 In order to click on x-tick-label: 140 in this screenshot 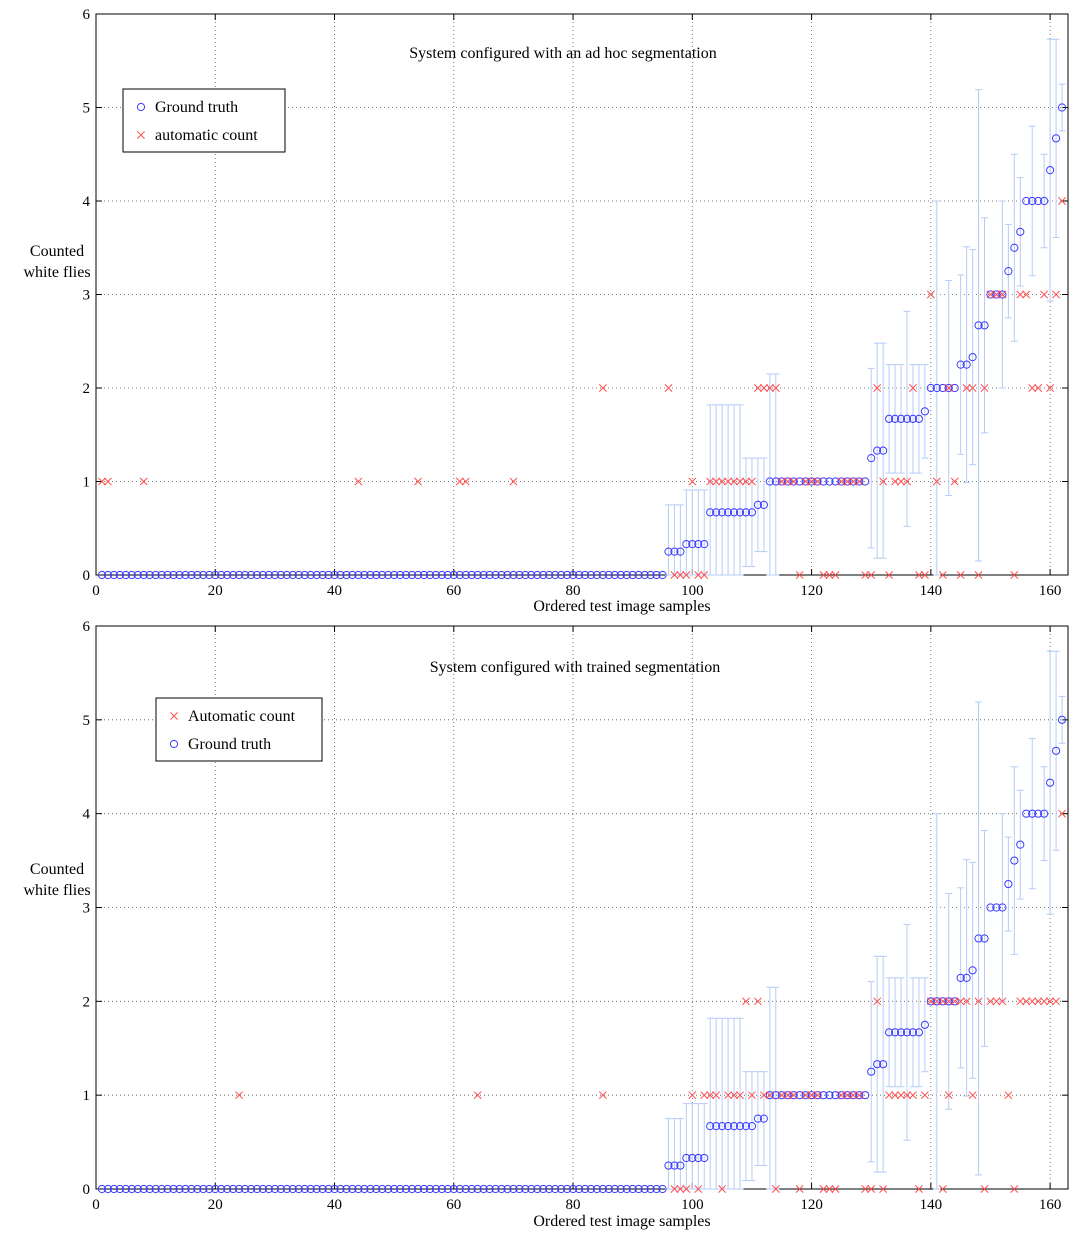, I will do `click(931, 591)`.